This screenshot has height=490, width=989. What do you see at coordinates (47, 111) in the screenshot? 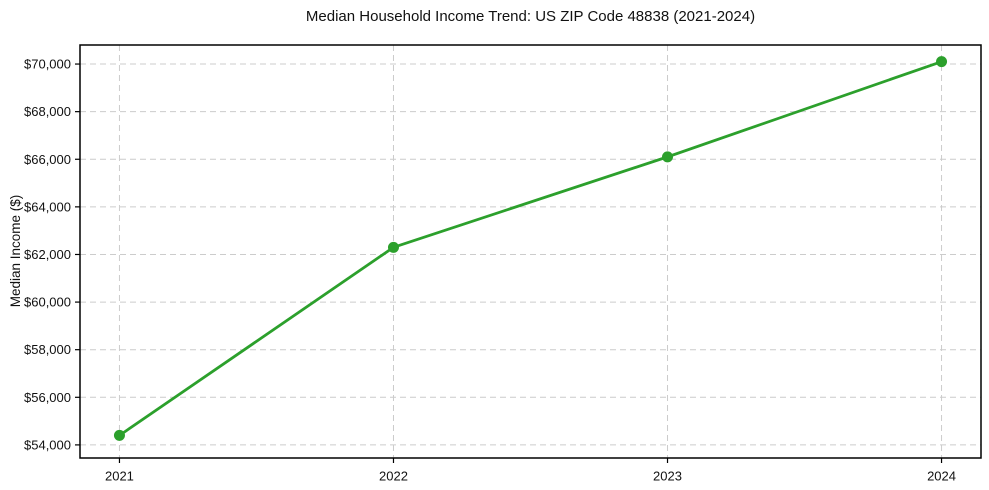
I see `y-tick-label: $68,000` at bounding box center [47, 111].